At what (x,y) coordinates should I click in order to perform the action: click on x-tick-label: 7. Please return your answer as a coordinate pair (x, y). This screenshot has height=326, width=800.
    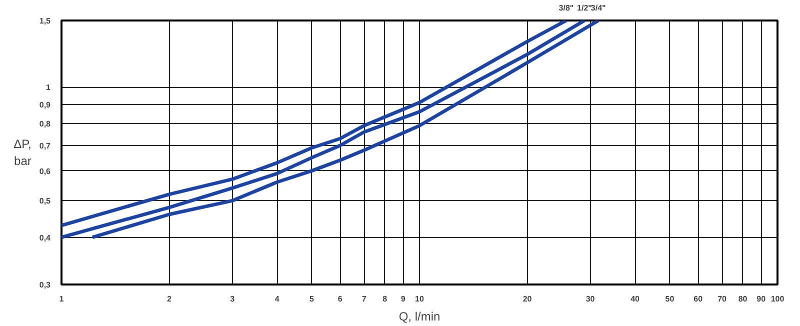
    Looking at the image, I should click on (364, 299).